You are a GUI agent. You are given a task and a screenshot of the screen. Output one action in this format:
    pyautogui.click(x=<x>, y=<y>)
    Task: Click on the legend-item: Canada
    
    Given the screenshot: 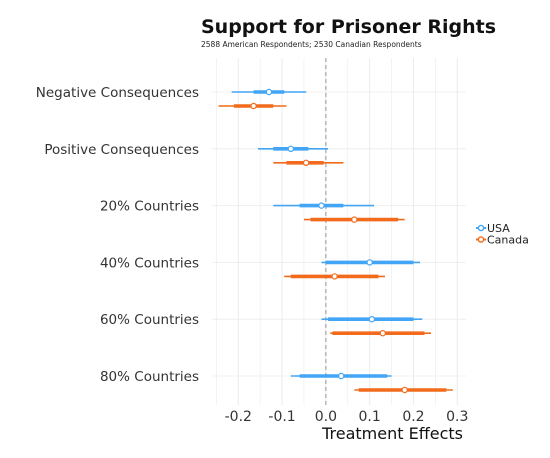 What is the action you would take?
    pyautogui.click(x=502, y=240)
    